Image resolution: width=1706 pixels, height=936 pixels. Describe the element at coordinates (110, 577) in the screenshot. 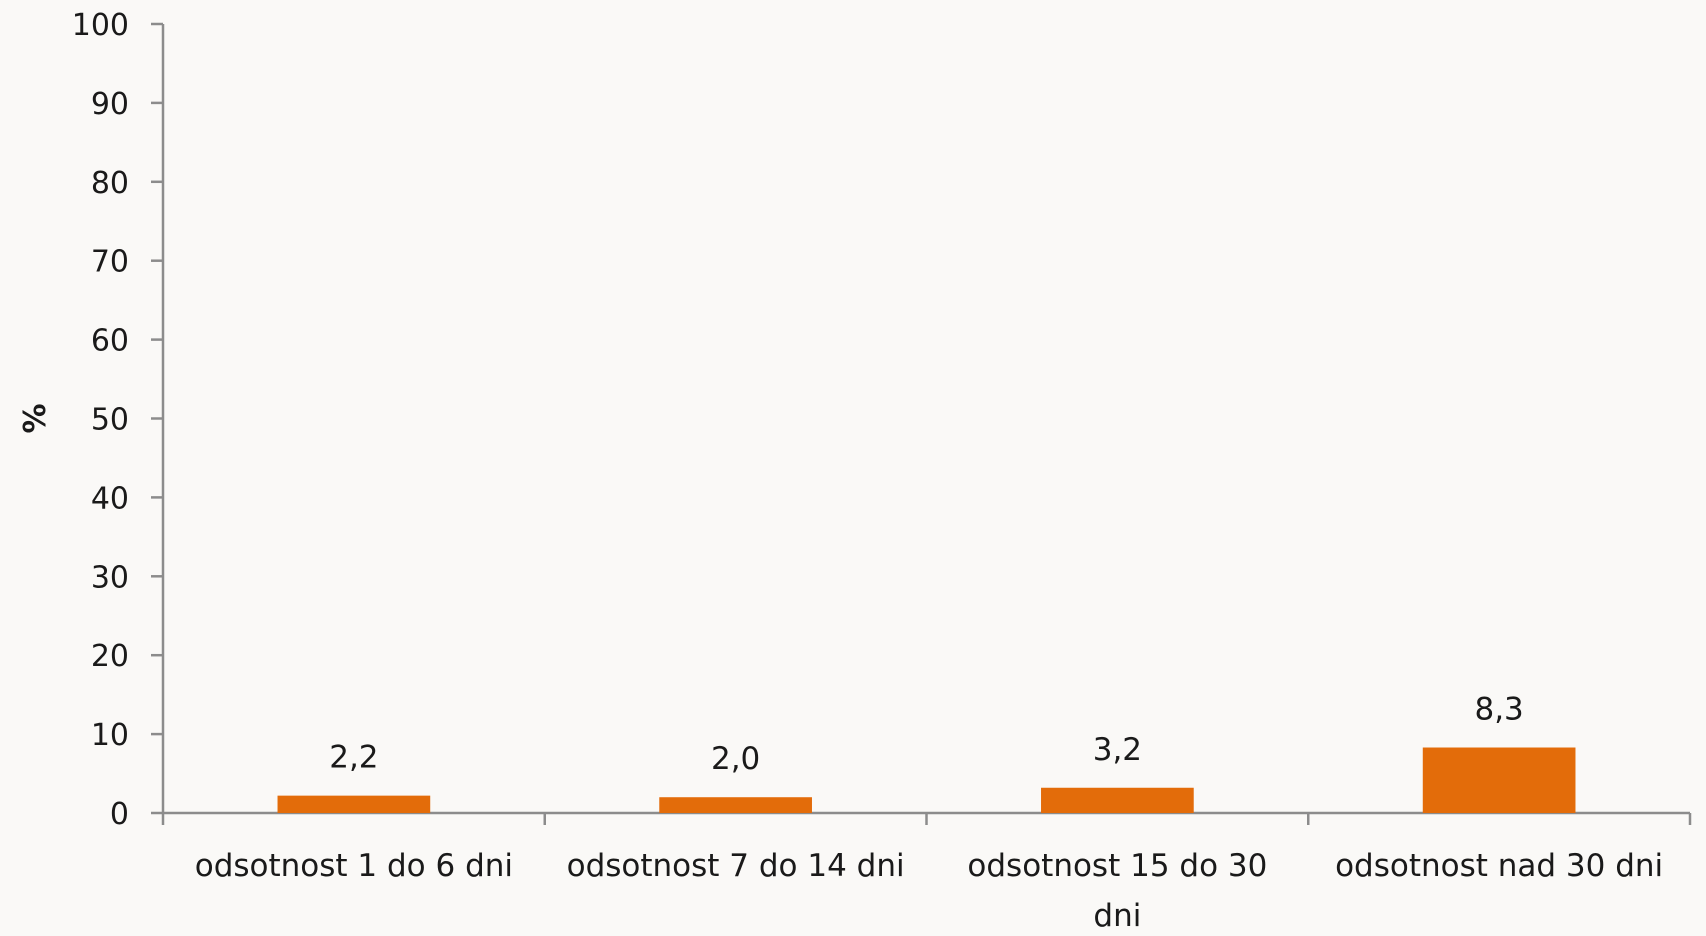

I see `y-tick-label: 30` at that location.